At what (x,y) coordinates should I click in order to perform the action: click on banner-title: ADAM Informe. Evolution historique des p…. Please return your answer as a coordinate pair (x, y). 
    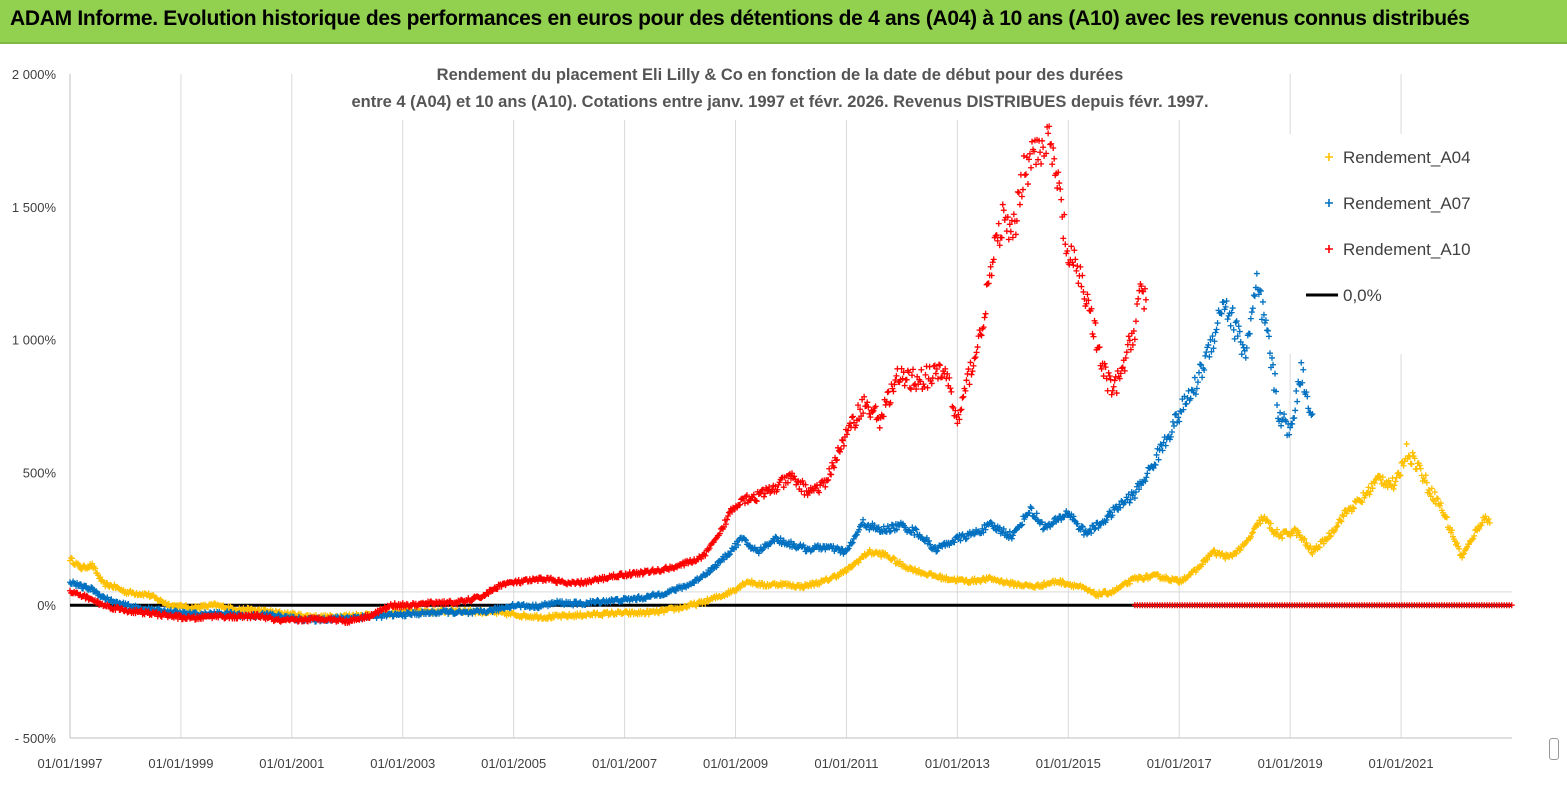
    Looking at the image, I should click on (740, 18).